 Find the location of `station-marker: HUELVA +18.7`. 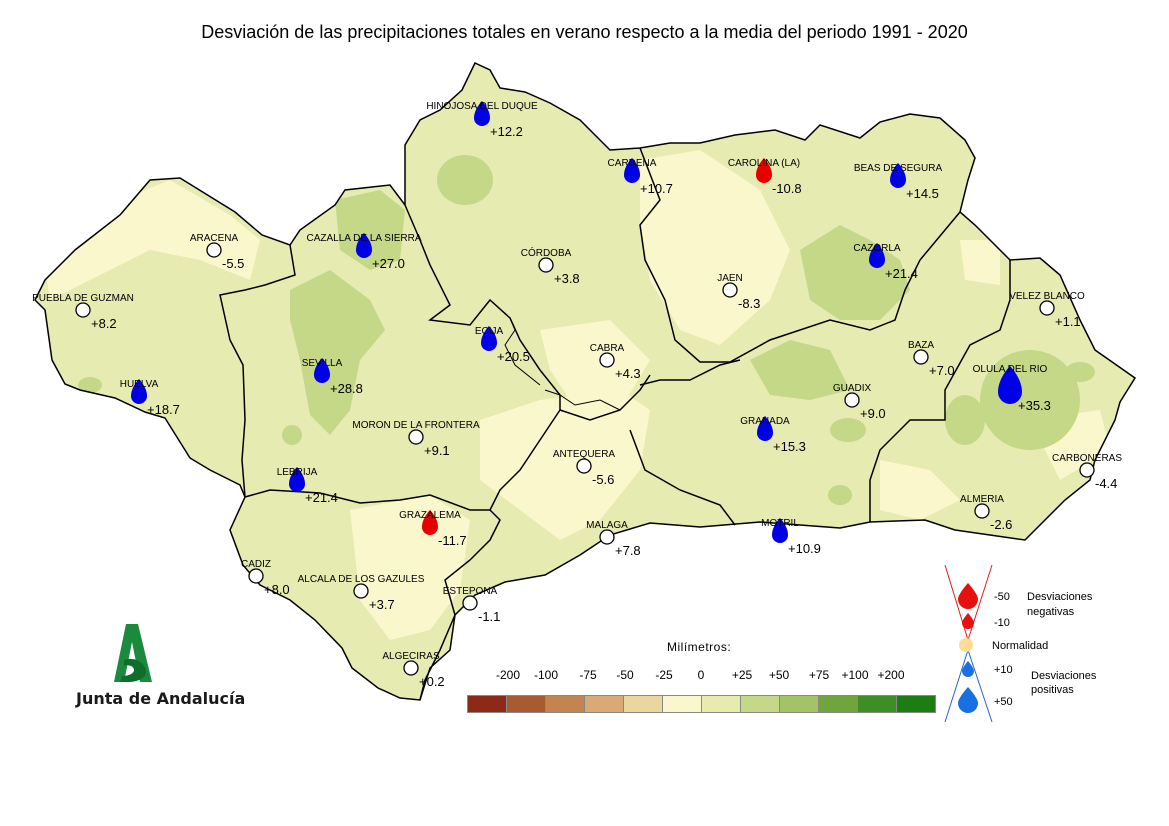

station-marker: HUELVA +18.7 is located at coordinates (150, 398).